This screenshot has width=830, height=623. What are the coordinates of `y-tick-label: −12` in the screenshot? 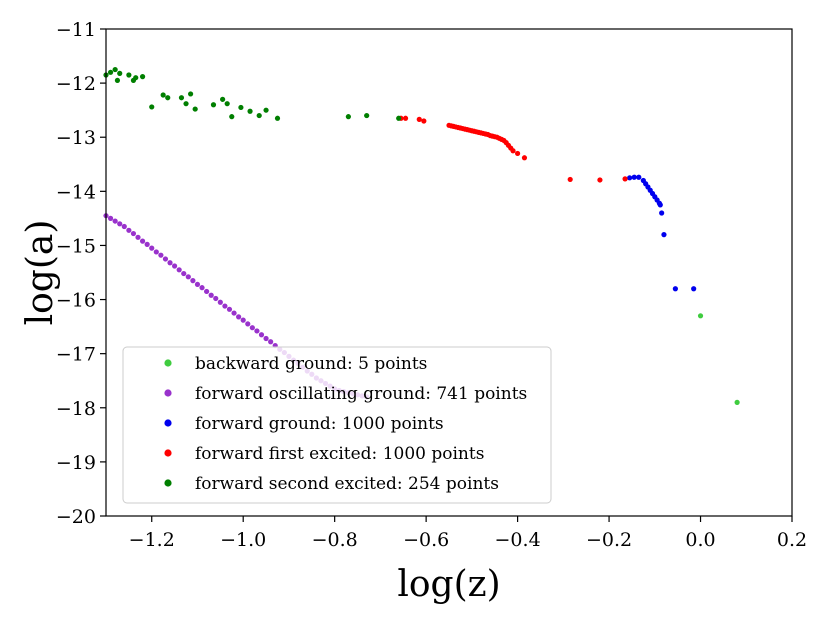 It's located at (76, 84).